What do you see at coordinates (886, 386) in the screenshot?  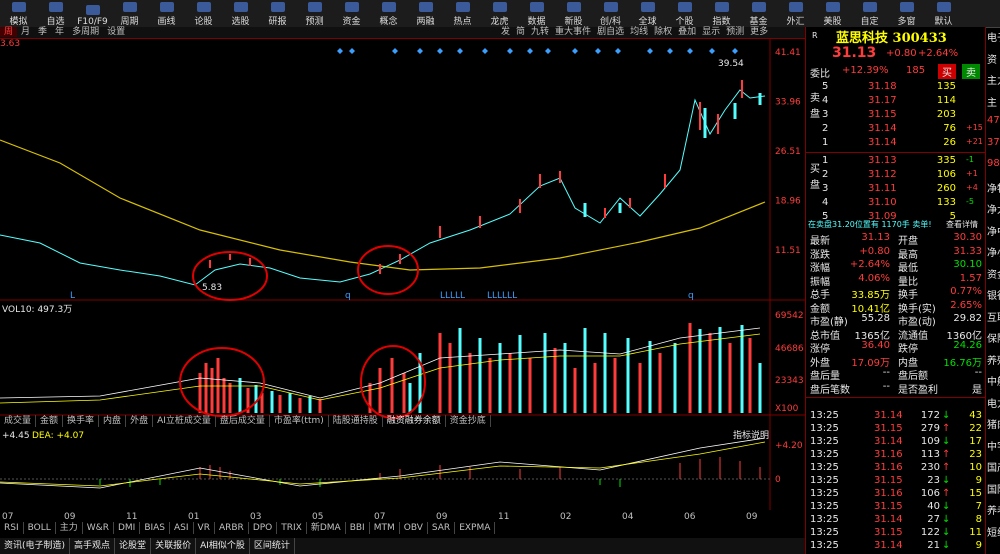 I see `stat-value: --` at bounding box center [886, 386].